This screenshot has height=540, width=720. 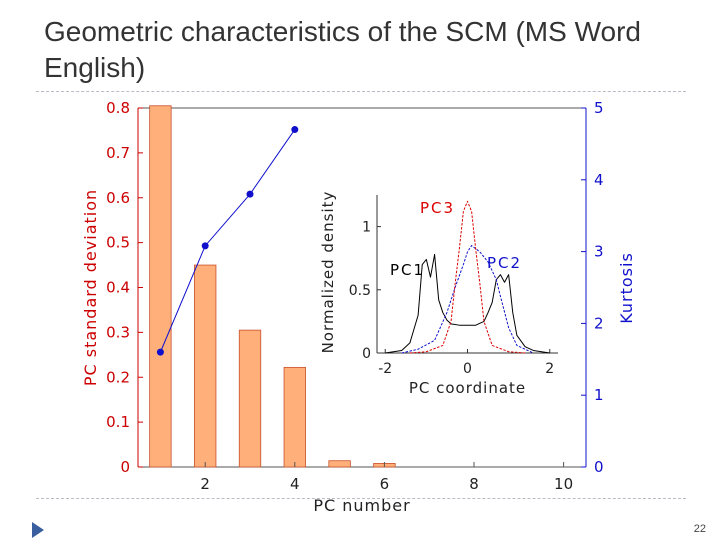 What do you see at coordinates (361, 91) in the screenshot?
I see `top-divider` at bounding box center [361, 91].